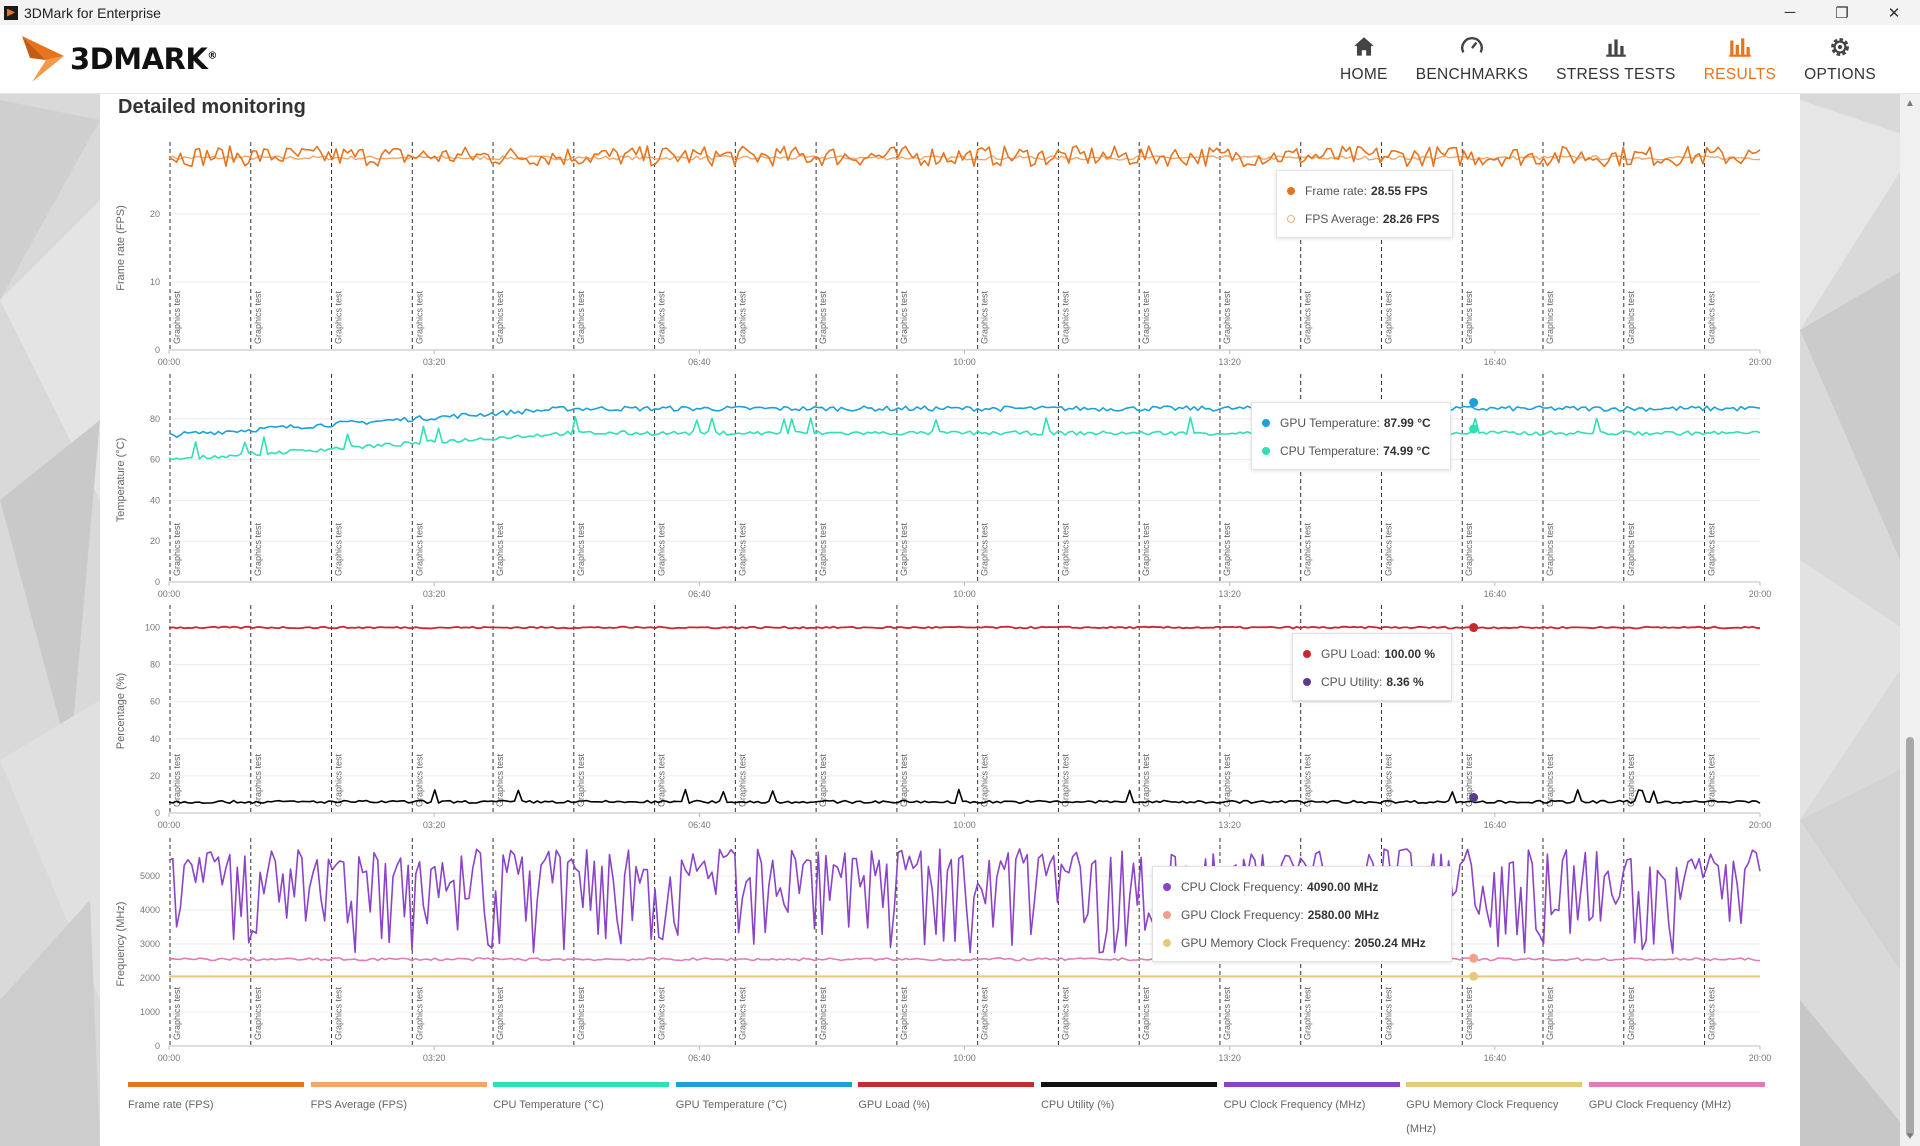  What do you see at coordinates (150, 944) in the screenshot?
I see `y-tick-label: 3000` at bounding box center [150, 944].